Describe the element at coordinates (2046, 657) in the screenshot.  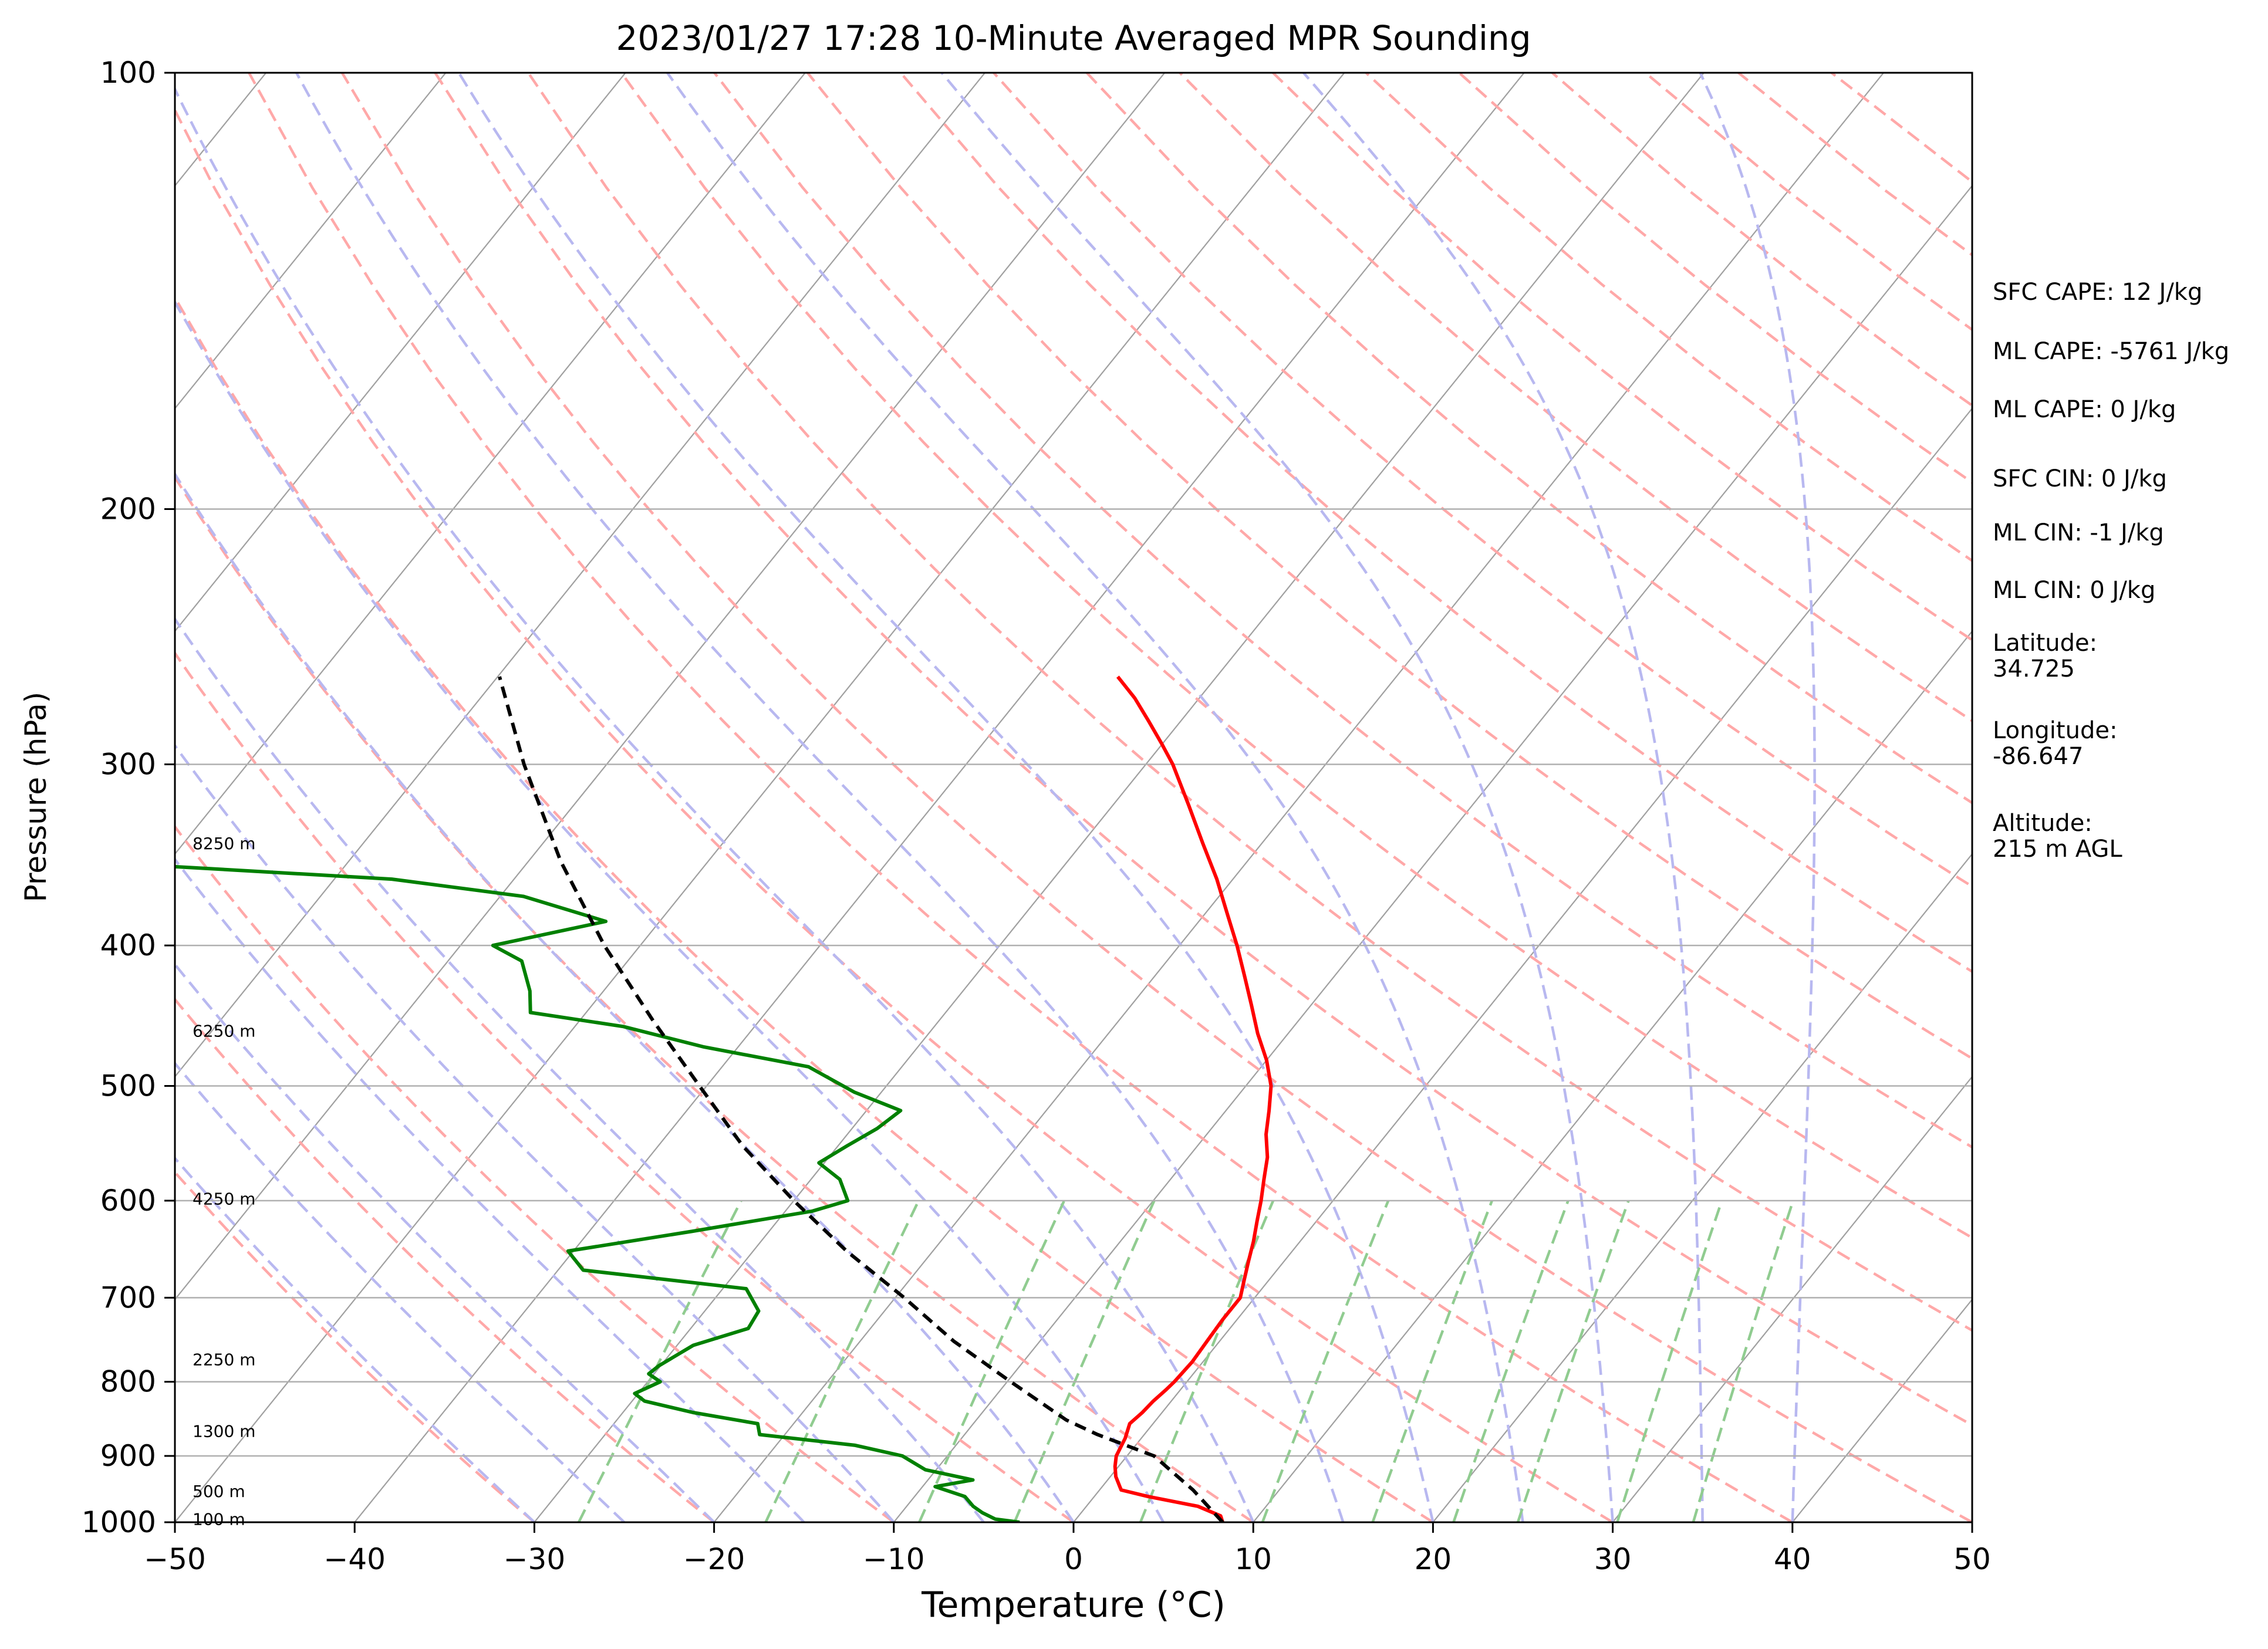
I see `station-info-text: Latitude: 34.725` at that location.